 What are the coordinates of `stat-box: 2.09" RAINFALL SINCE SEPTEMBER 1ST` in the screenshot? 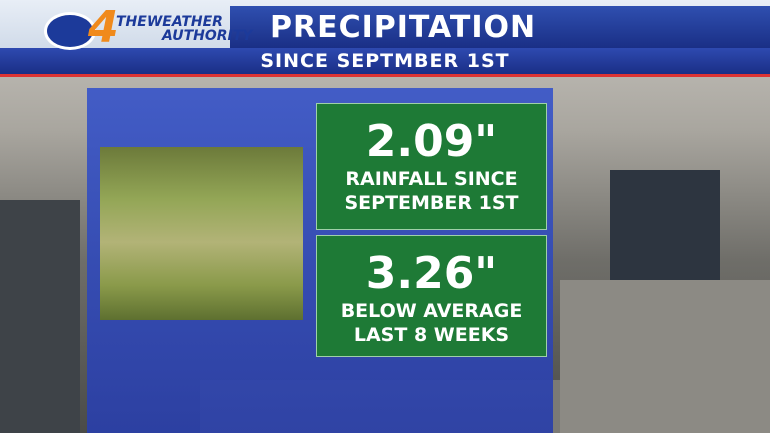 It's located at (431, 166).